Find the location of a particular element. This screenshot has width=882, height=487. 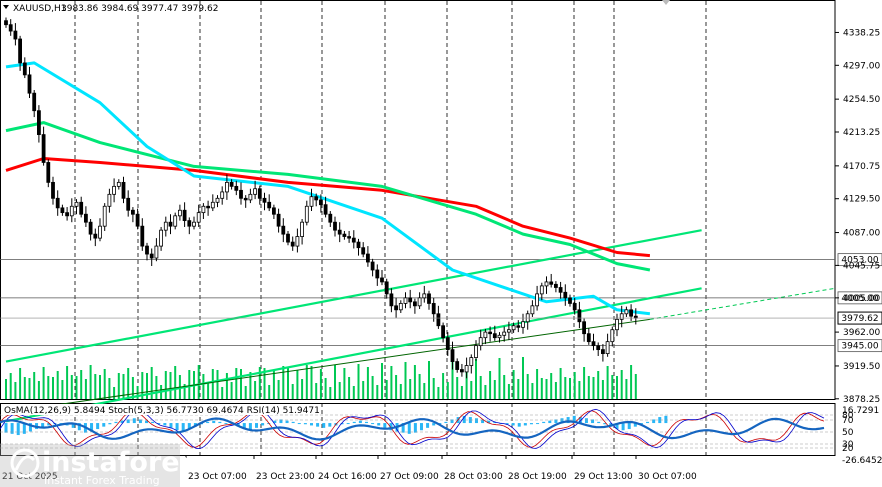

level-label: 3945.00 is located at coordinates (859, 347).